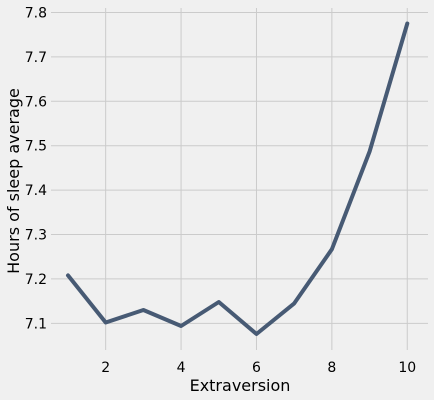 Image resolution: width=434 pixels, height=400 pixels. What do you see at coordinates (36, 102) in the screenshot?
I see `y-tick-label: 7.6` at bounding box center [36, 102].